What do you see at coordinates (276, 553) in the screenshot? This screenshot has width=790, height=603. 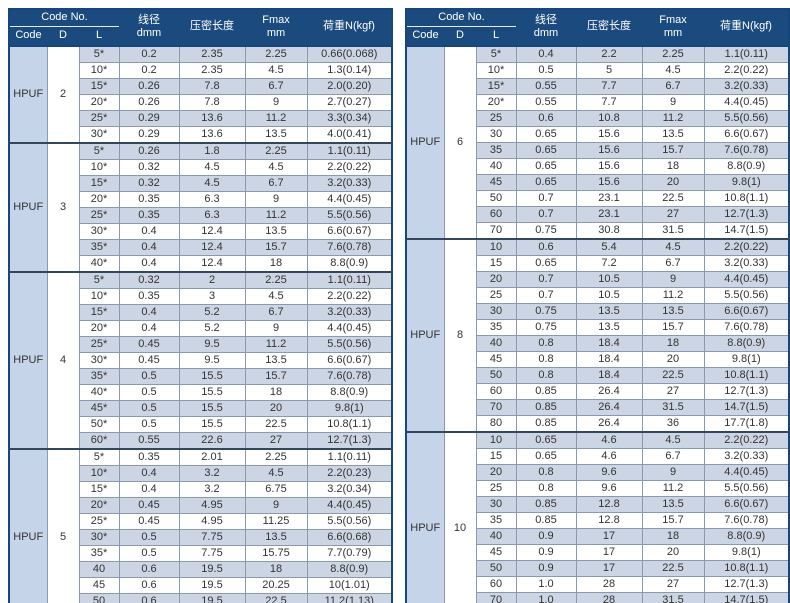 I see `cell-fmax: 15.75` at bounding box center [276, 553].